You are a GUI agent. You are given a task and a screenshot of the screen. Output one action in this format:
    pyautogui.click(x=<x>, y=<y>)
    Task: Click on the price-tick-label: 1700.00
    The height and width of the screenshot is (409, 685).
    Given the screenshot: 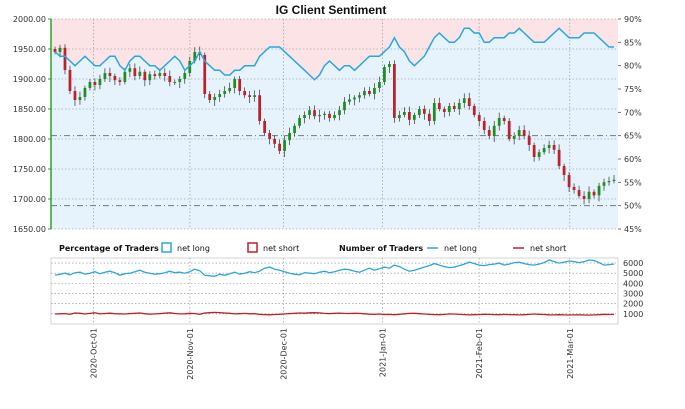 What is the action you would take?
    pyautogui.click(x=29, y=199)
    